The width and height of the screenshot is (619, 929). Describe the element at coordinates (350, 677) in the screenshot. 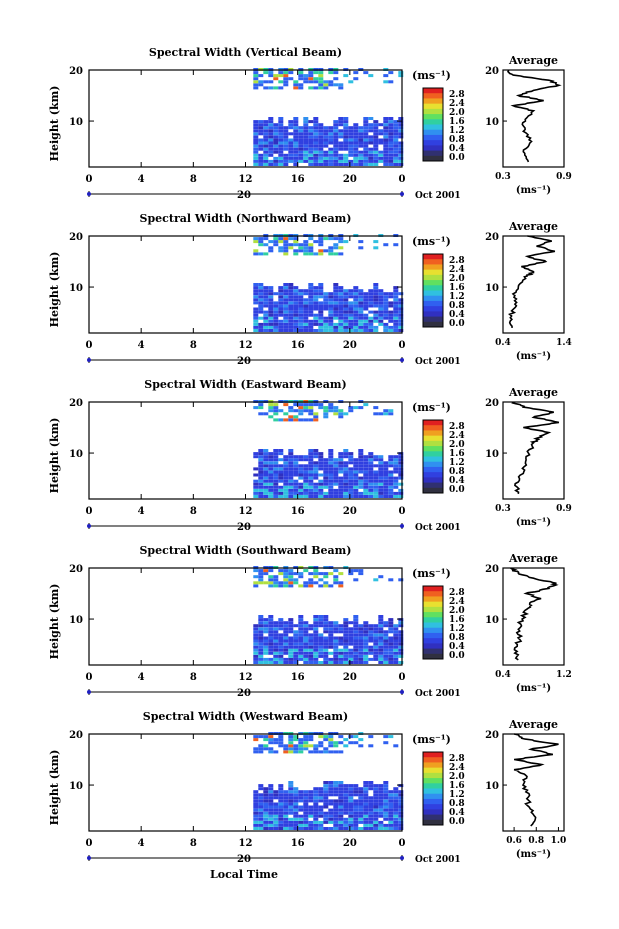

I see `x-tick-label: 20` at that location.